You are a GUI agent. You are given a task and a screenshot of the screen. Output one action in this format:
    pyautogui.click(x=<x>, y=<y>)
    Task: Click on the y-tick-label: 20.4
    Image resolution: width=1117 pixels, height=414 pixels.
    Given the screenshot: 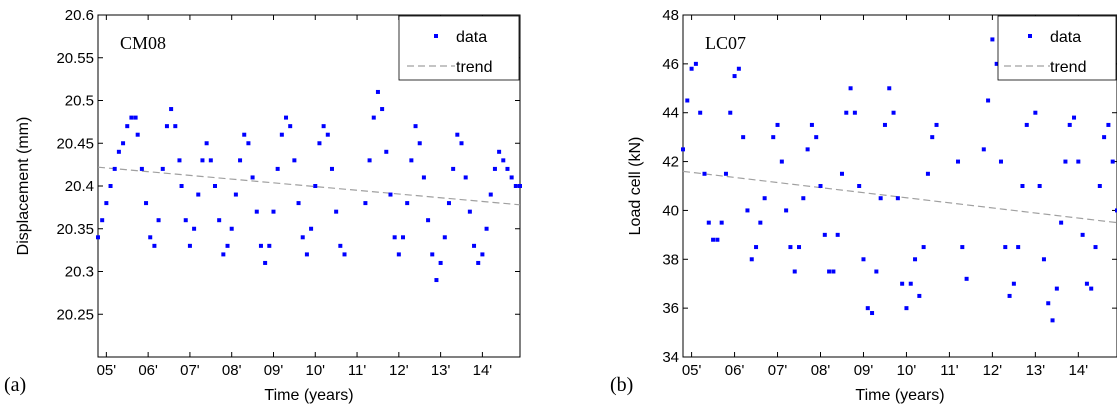 What is the action you would take?
    pyautogui.click(x=79, y=186)
    